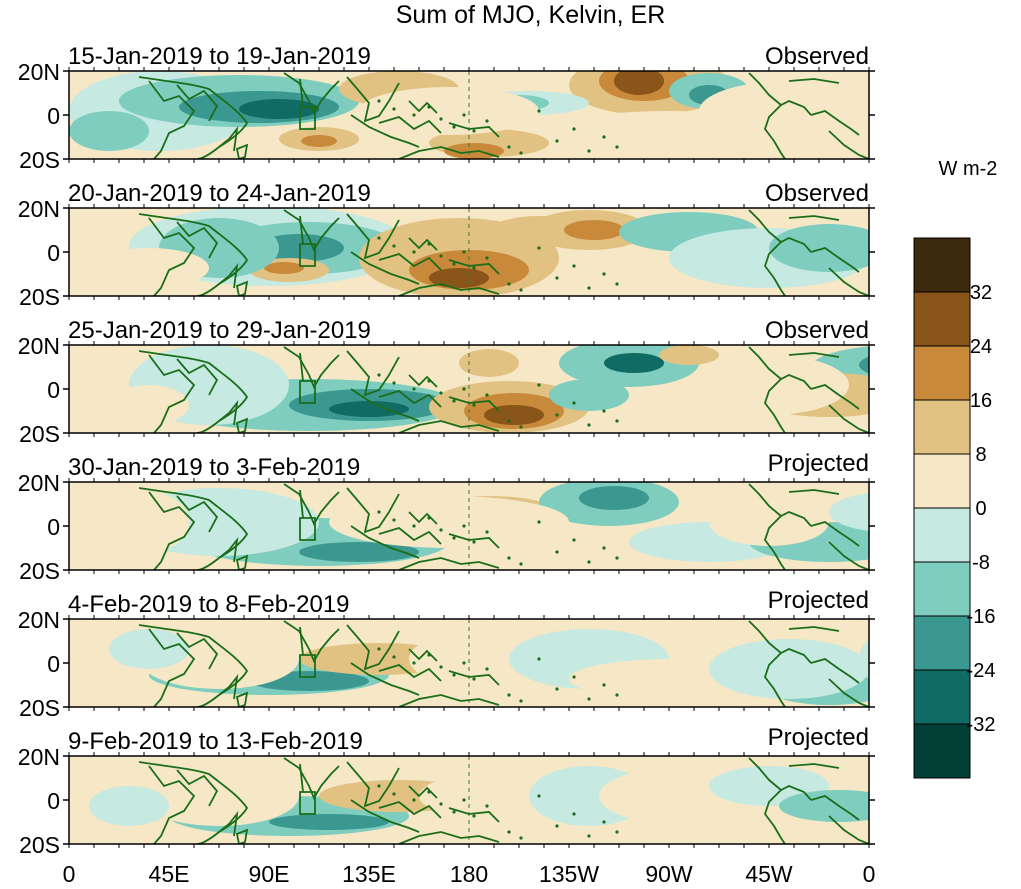  I want to click on panel-2-date: 20-Jan-2019 to 24-Jan-2019, so click(219, 193).